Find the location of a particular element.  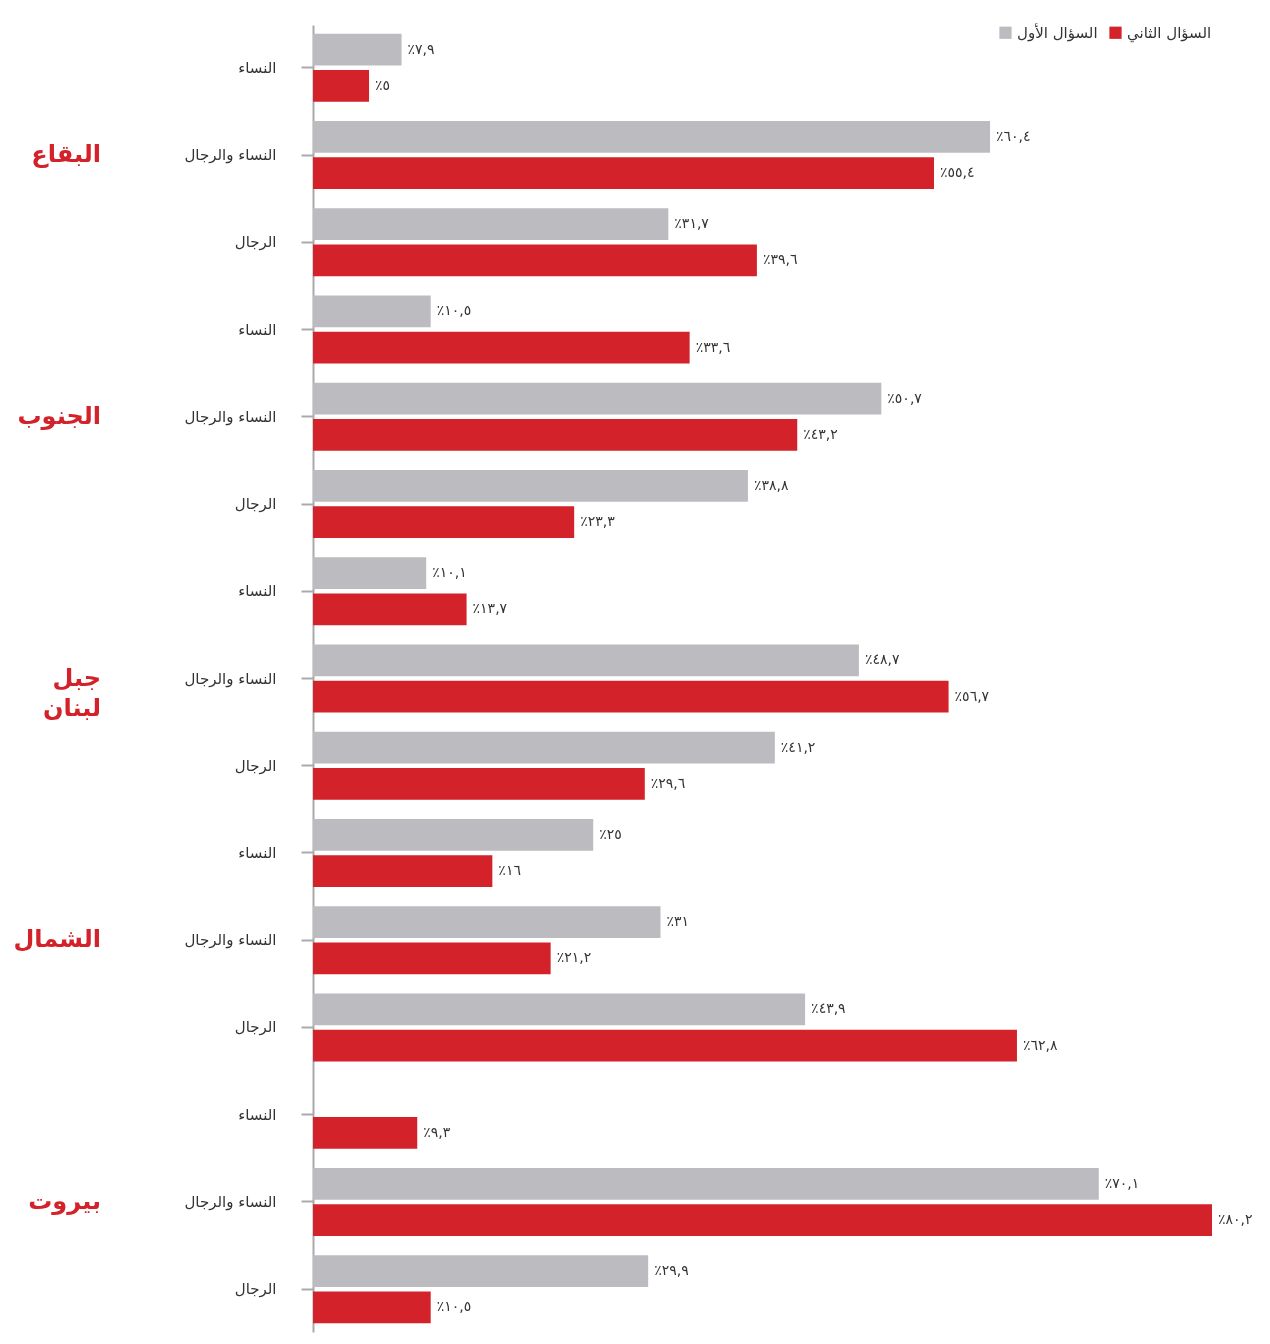

text: الشمال is located at coordinates (57, 939).